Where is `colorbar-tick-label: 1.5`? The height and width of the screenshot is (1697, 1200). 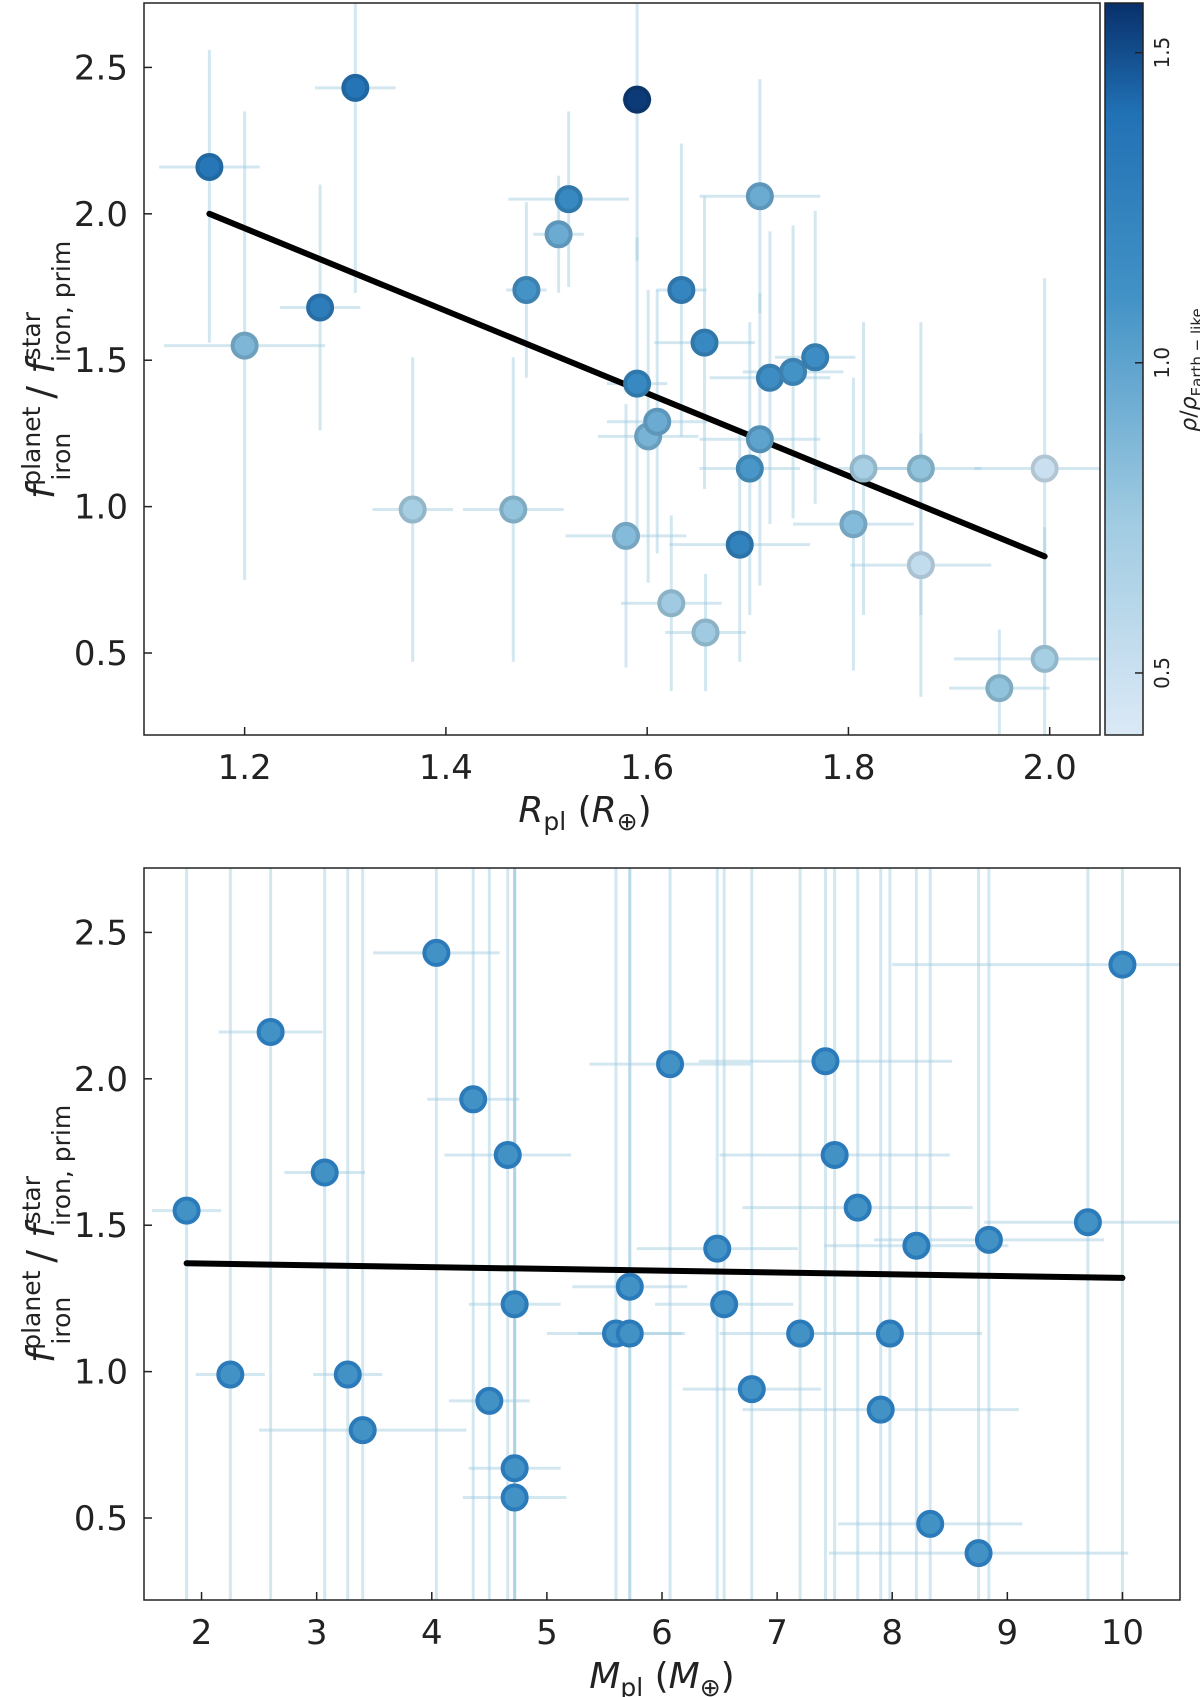
colorbar-tick-label: 1.5 is located at coordinates (1162, 53).